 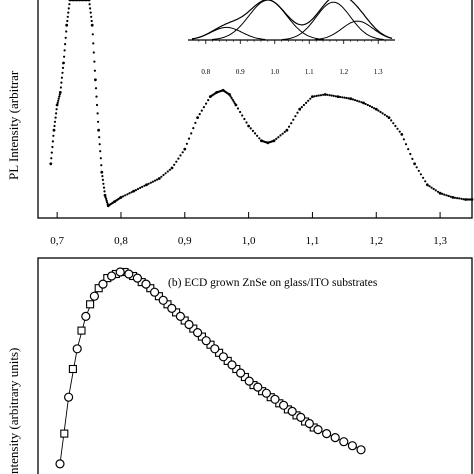 What do you see at coordinates (292, 20) in the screenshot?
I see `inset-curves` at bounding box center [292, 20].